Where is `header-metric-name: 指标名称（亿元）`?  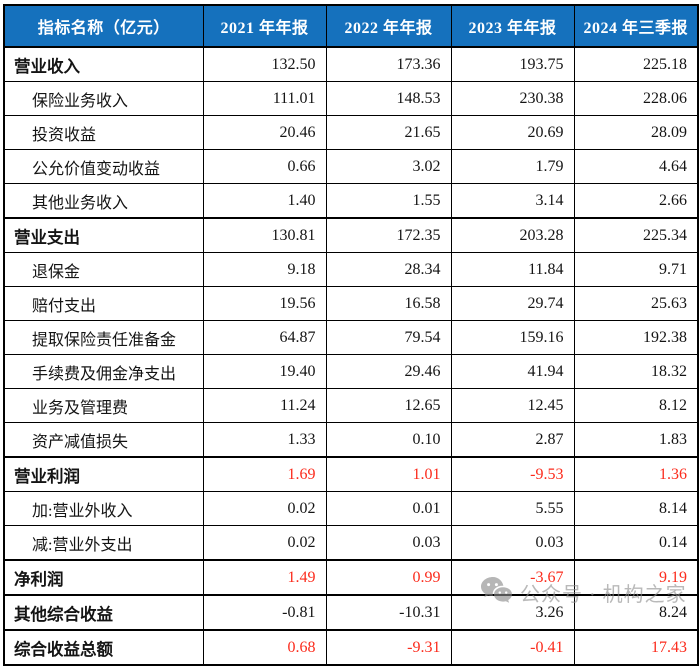 header-metric-name: 指标名称（亿元） is located at coordinates (103, 26).